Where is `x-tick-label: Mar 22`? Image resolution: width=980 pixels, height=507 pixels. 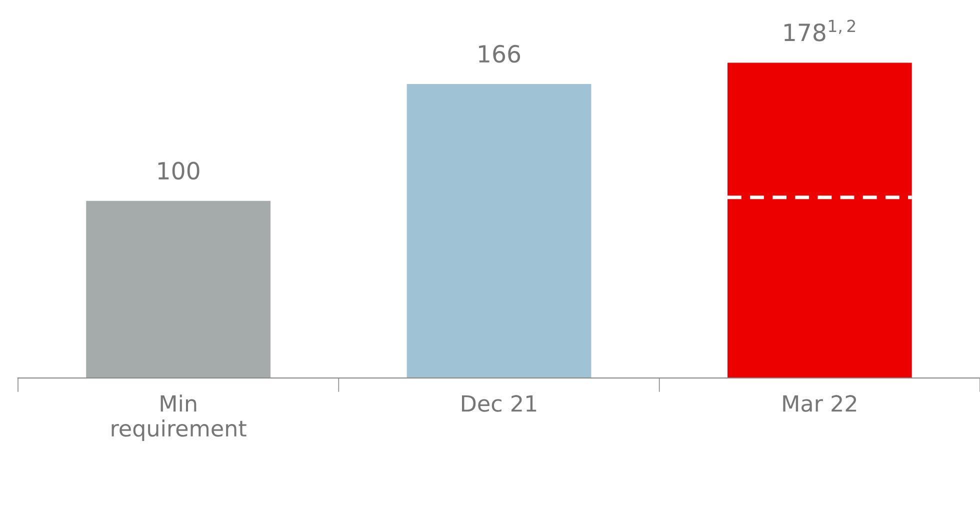 x-tick-label: Mar 22 is located at coordinates (819, 403).